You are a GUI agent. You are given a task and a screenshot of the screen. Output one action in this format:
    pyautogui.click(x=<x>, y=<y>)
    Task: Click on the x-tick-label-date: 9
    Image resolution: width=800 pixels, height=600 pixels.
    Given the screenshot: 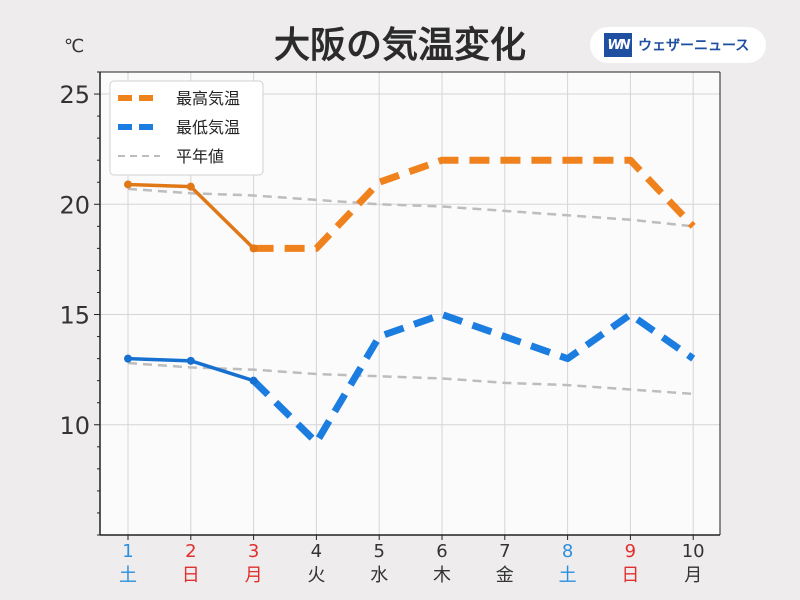 What is the action you would take?
    pyautogui.click(x=630, y=551)
    